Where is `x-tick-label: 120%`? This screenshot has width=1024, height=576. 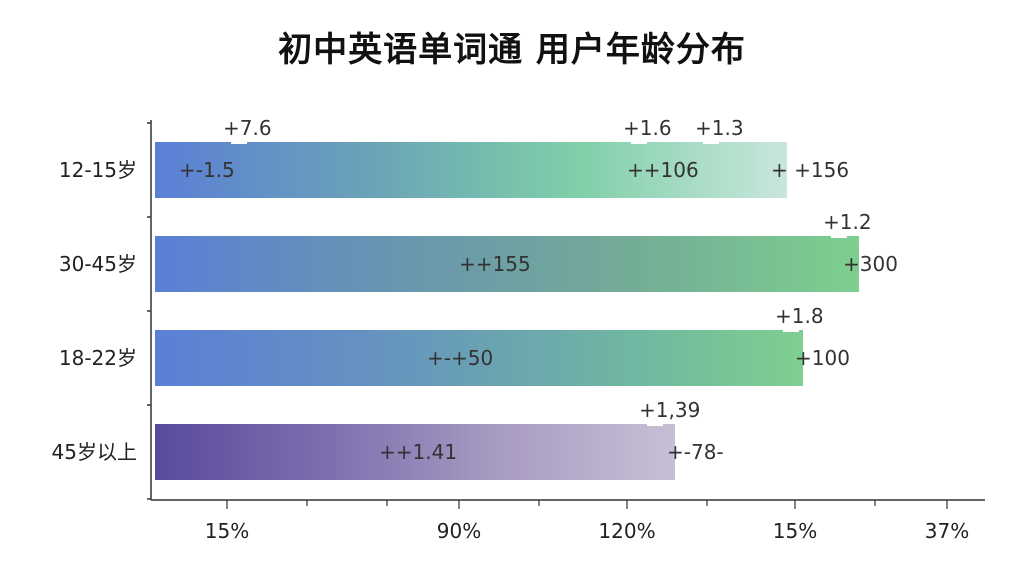
x-tick-label: 120% is located at coordinates (626, 531).